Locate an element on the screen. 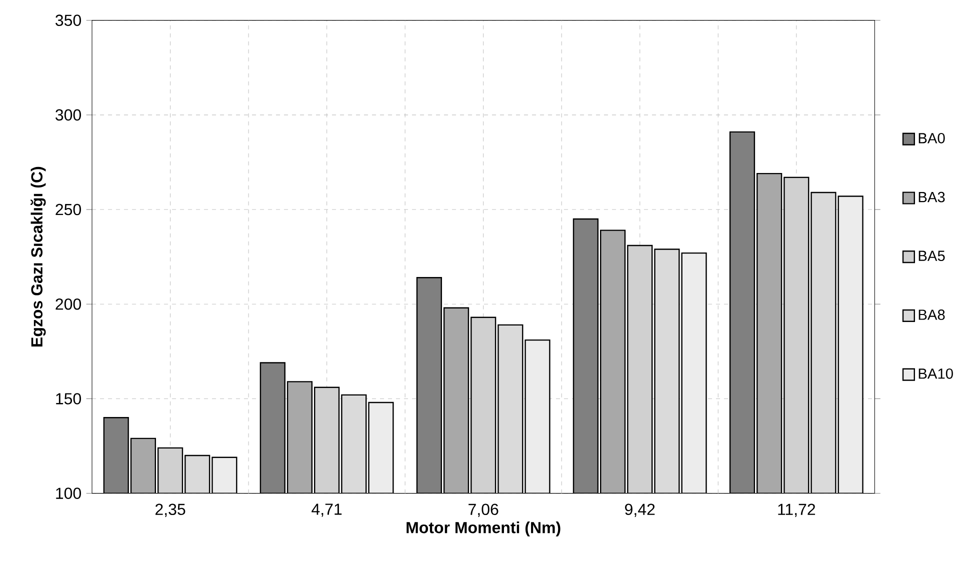 This screenshot has height=581, width=970. y-tick-label: 150 is located at coordinates (68, 398).